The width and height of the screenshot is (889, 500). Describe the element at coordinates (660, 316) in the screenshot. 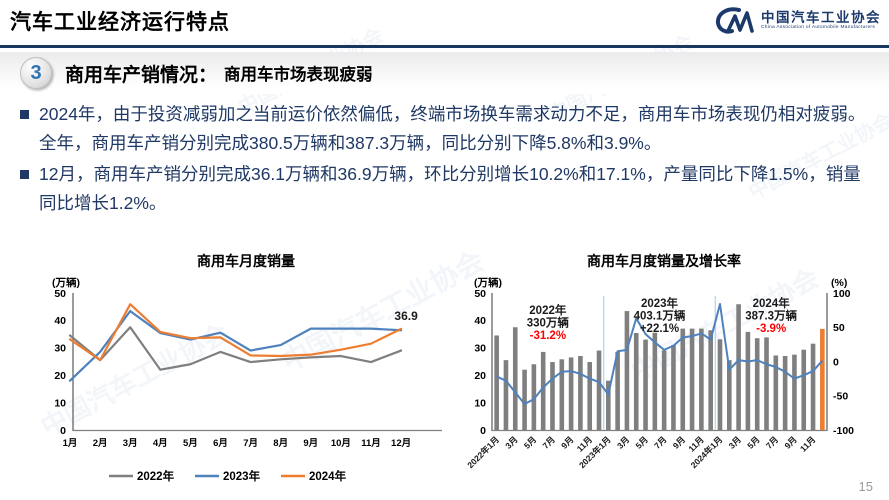

I see `year-annotation-line: 403.1万辆` at that location.